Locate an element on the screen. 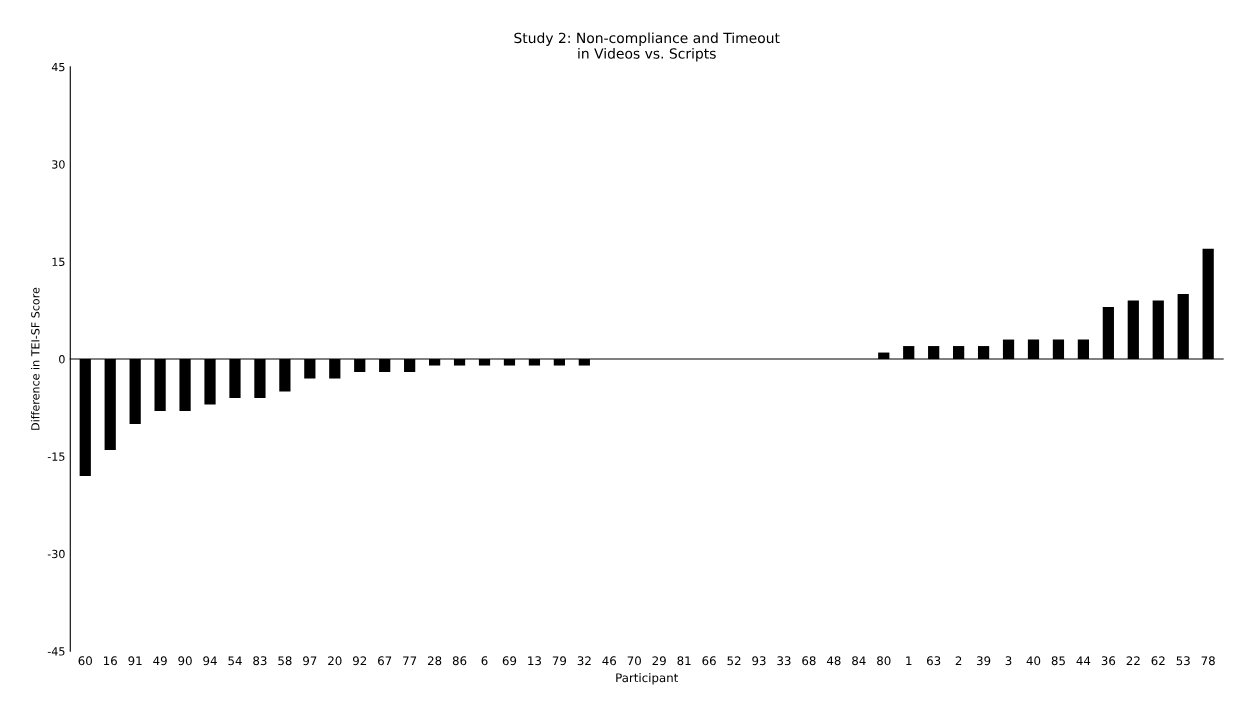  x-tick-label: 92 is located at coordinates (359, 661).